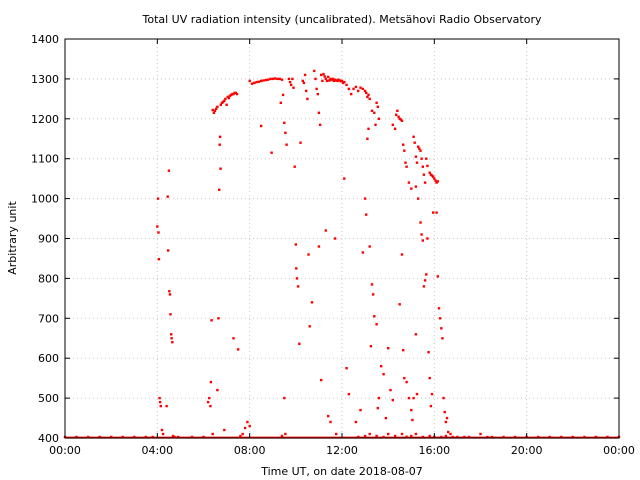 The width and height of the screenshot is (640, 480). Describe the element at coordinates (45, 39) in the screenshot. I see `y-tick-label: 1400` at that location.